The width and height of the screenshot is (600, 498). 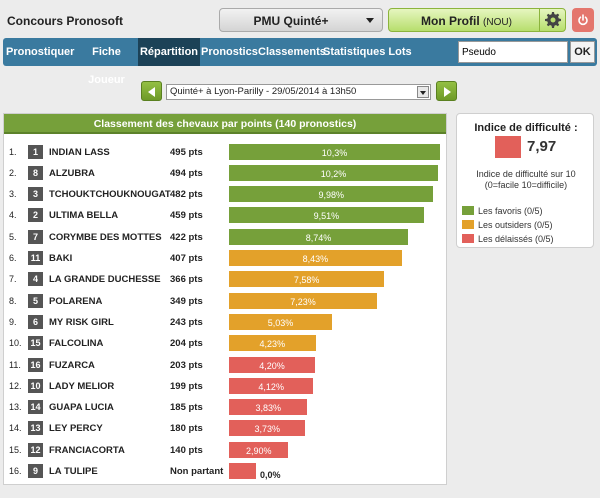 I want to click on horse-name: CORYMBE DES MOTTES, so click(x=105, y=237).